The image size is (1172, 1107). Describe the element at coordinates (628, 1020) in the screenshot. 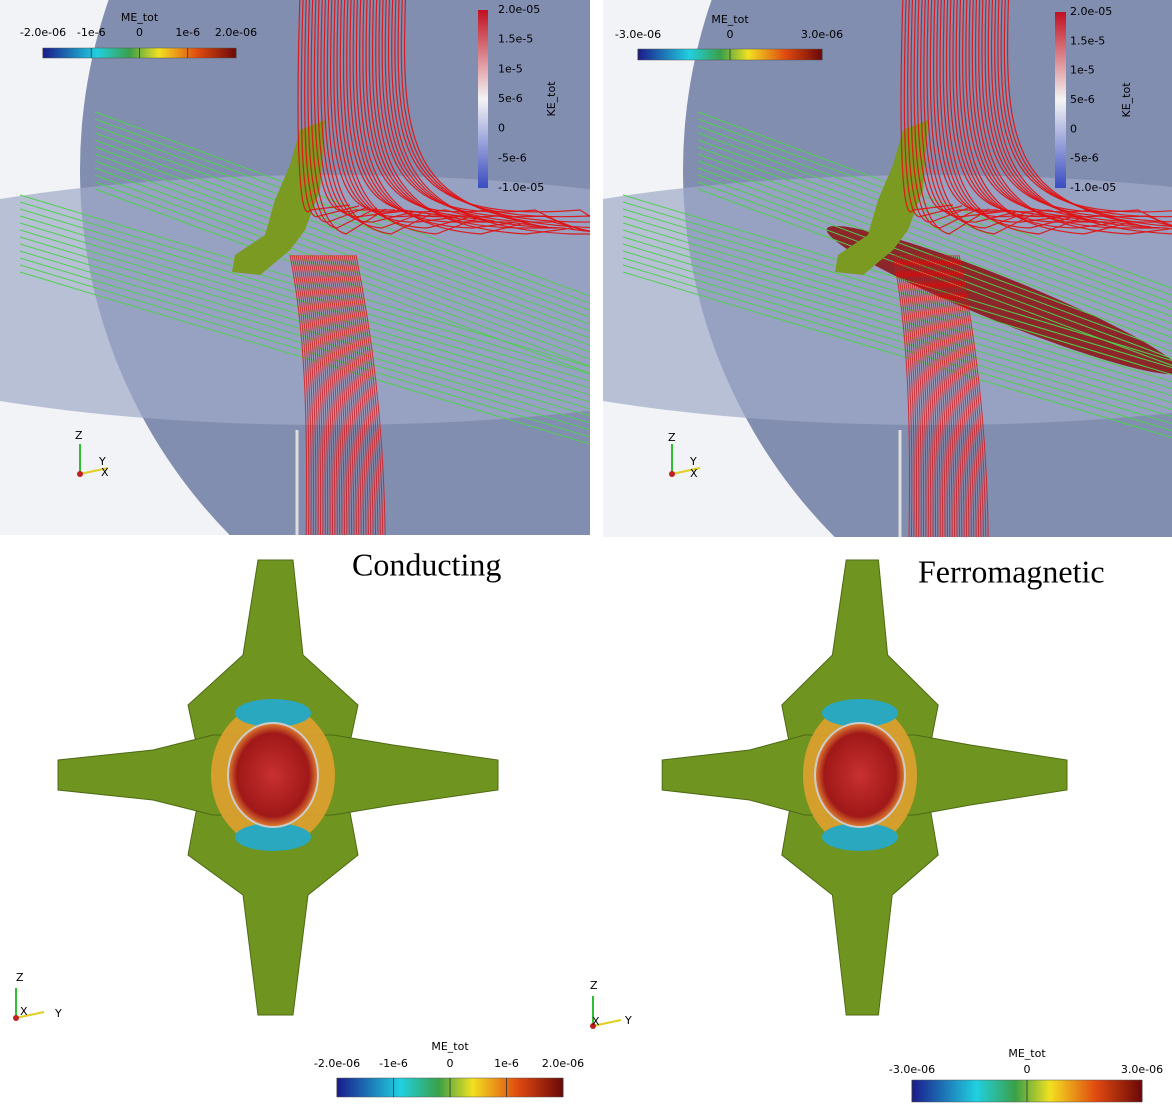

I see `axis-label: Y` at that location.